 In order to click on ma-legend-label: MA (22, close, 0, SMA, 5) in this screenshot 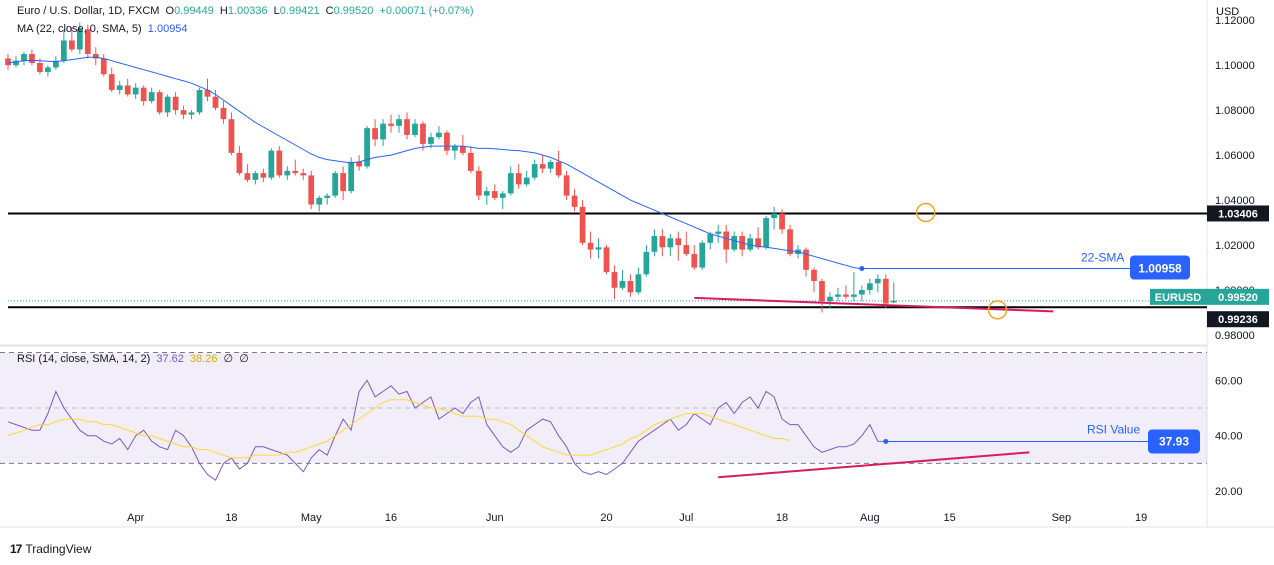, I will do `click(79, 29)`.